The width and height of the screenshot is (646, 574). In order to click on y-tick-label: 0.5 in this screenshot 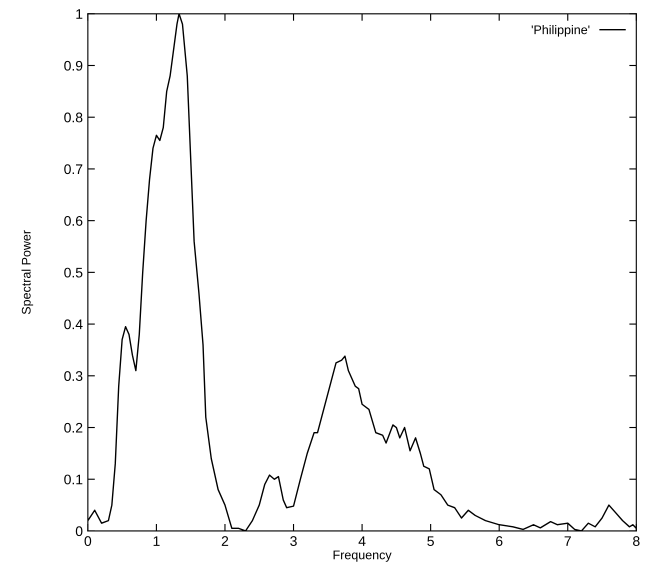, I will do `click(73, 273)`.